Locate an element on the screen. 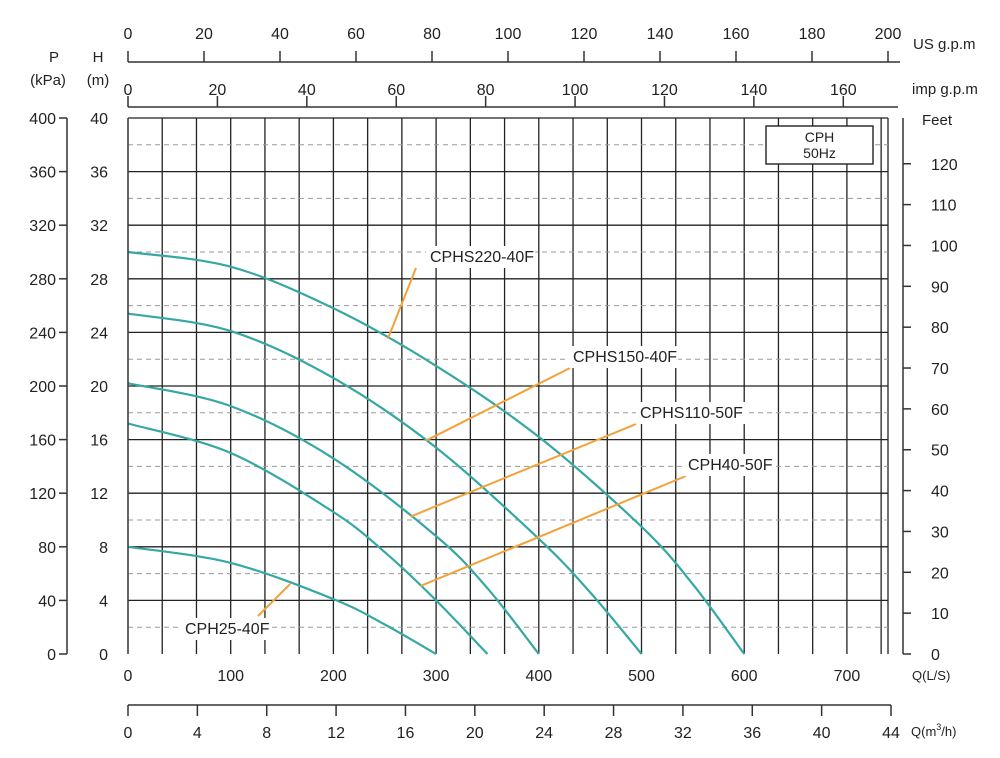  head-tick-label: 12 is located at coordinates (99, 494).